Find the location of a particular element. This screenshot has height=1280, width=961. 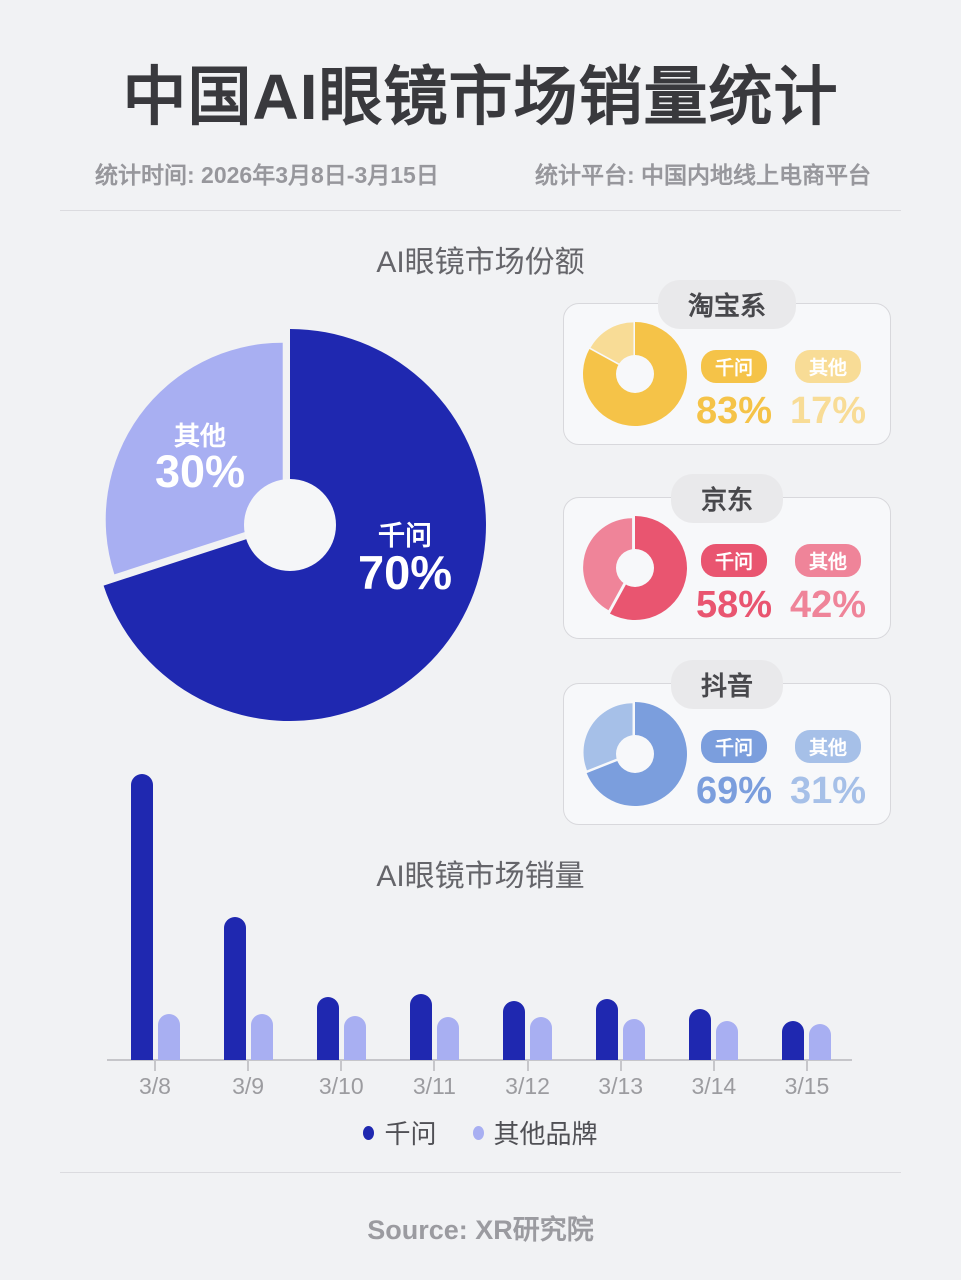

platform-name-badge: 京东 is located at coordinates (727, 498).